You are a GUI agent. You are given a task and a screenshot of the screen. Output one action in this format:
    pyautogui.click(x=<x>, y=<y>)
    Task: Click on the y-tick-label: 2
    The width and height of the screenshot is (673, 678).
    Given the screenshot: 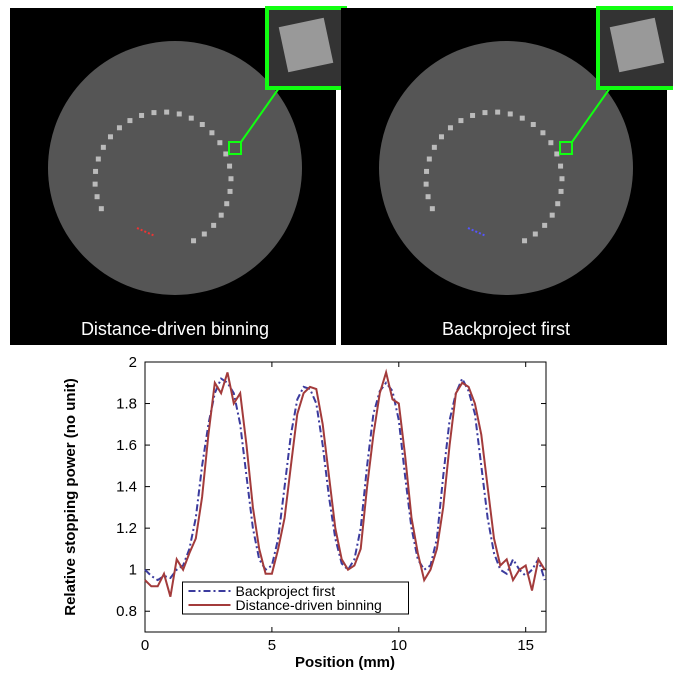 What is the action you would take?
    pyautogui.click(x=133, y=362)
    